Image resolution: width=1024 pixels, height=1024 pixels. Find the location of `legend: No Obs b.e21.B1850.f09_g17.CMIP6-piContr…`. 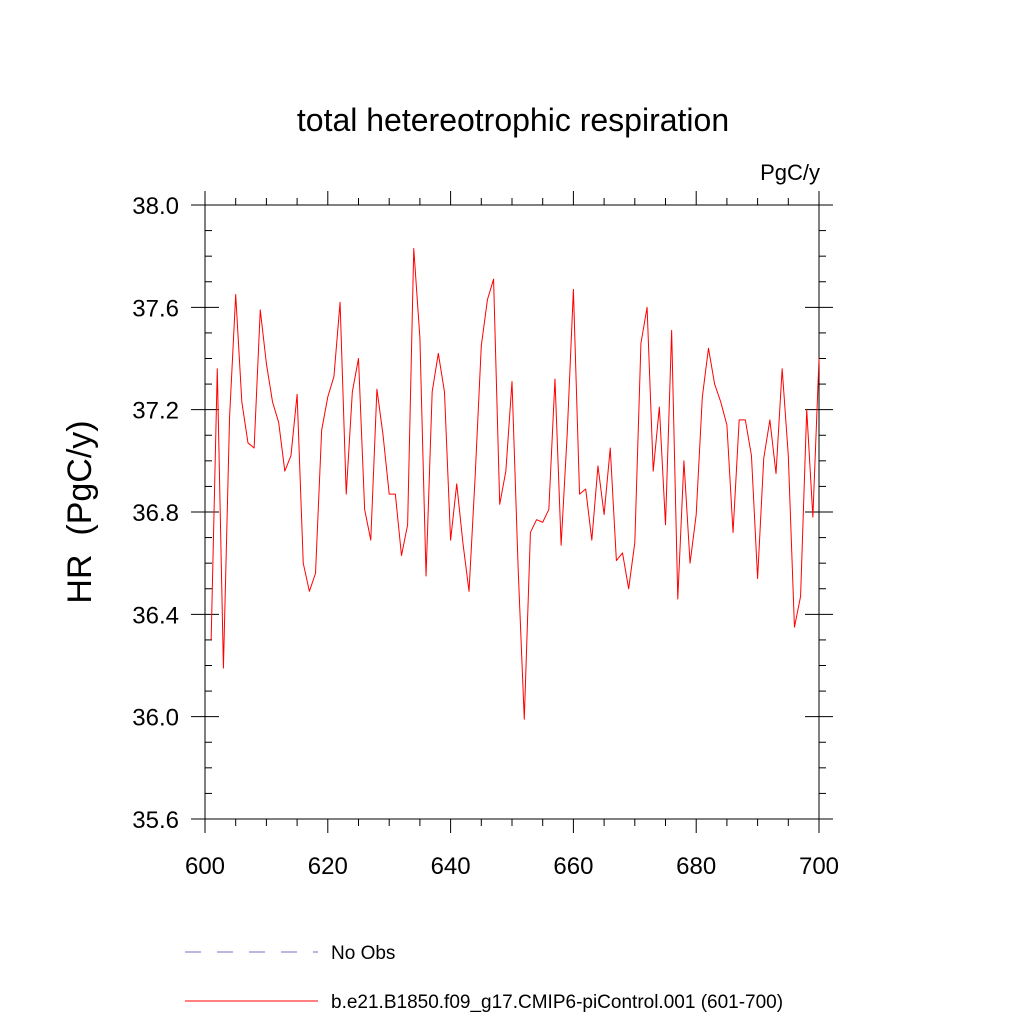

legend: No Obs b.e21.B1850.f09_g17.CMIP6-piContr… is located at coordinates (484, 978).